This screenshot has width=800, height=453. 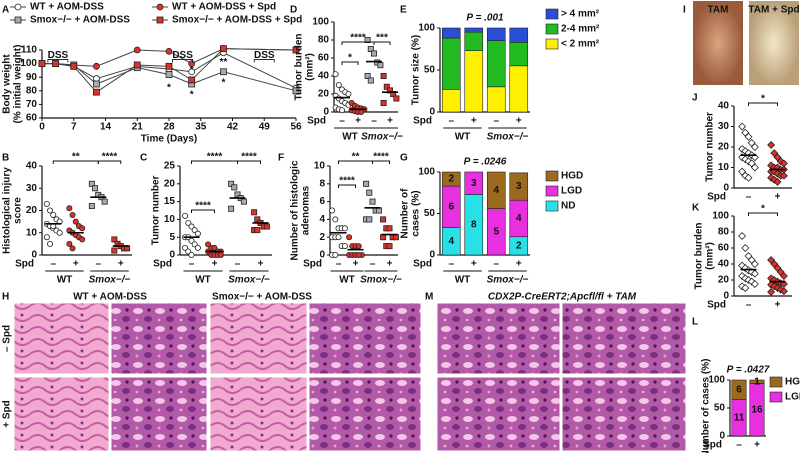 I want to click on y-tick-label: 0, so click(x=726, y=188).